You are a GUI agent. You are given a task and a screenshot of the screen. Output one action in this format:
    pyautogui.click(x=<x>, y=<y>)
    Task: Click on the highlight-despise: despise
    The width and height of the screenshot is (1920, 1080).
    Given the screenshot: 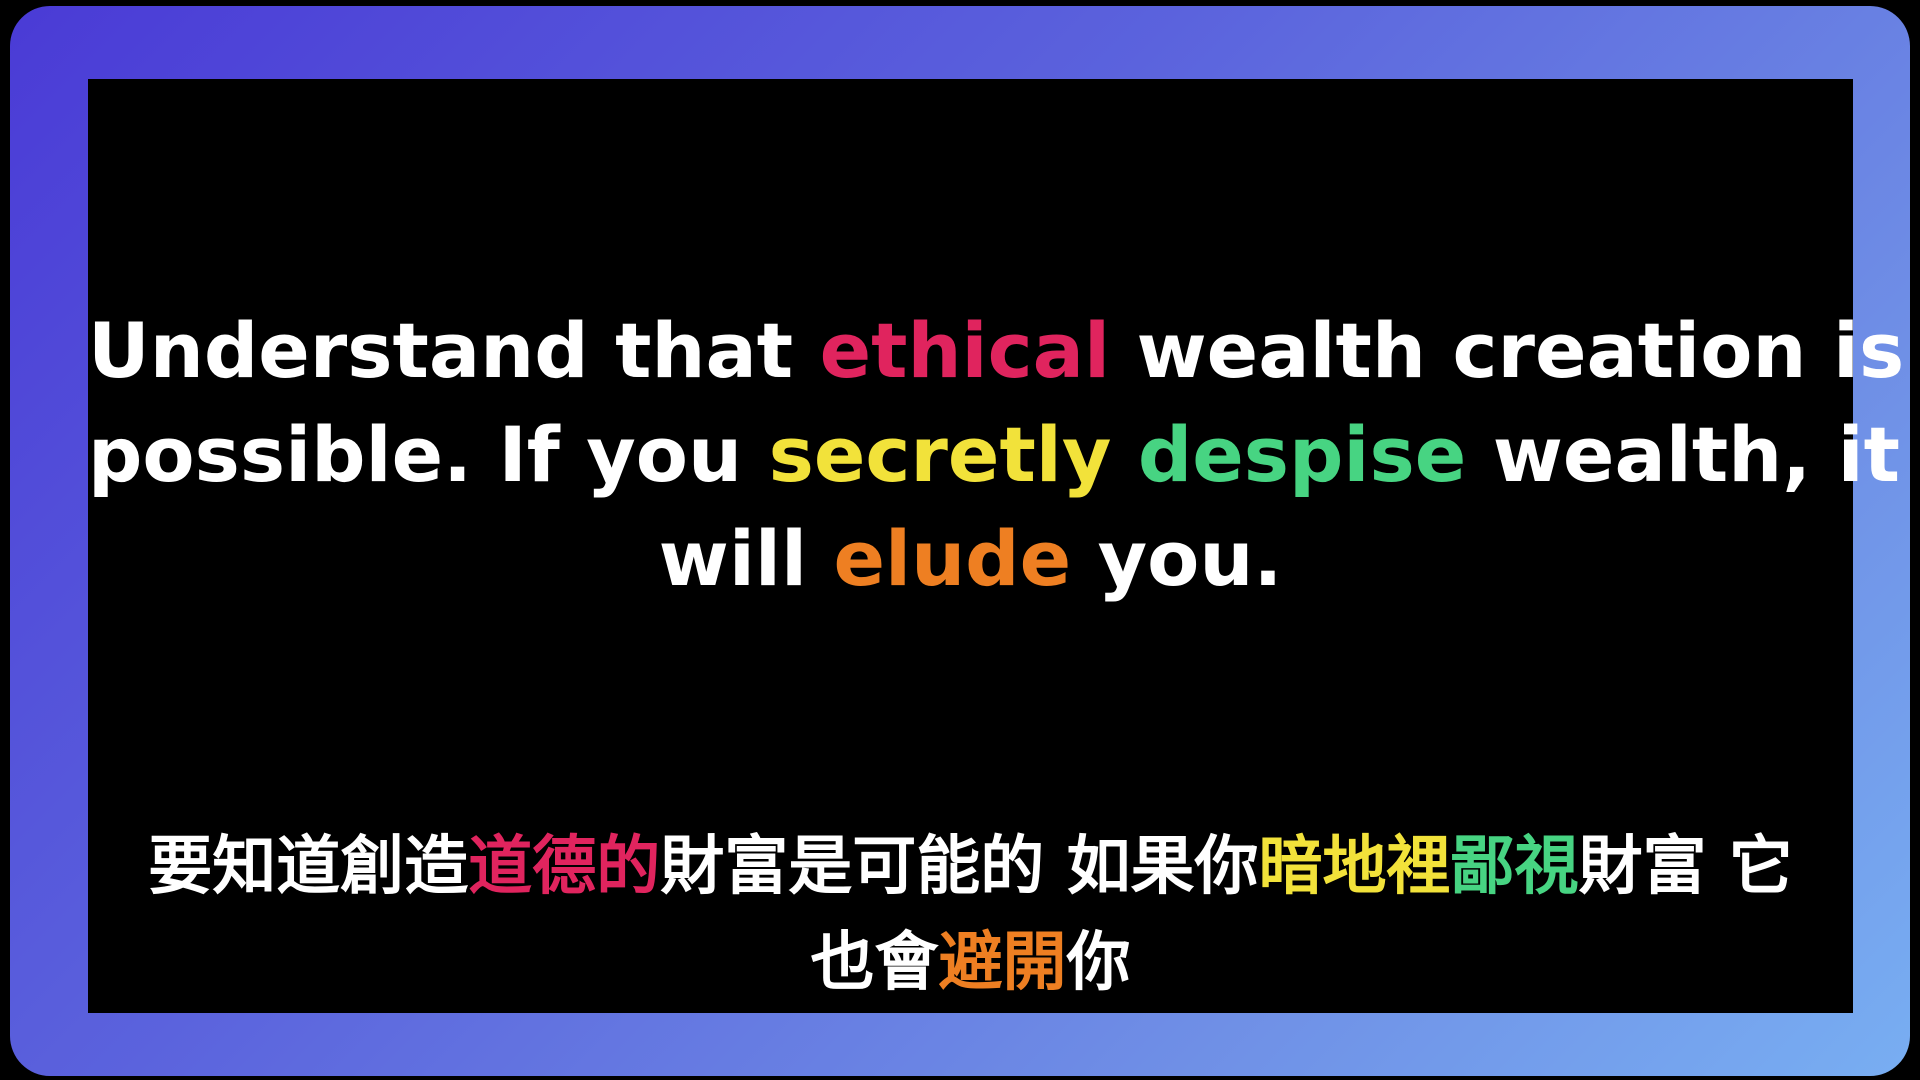 What is the action you would take?
    pyautogui.click(x=1302, y=454)
    